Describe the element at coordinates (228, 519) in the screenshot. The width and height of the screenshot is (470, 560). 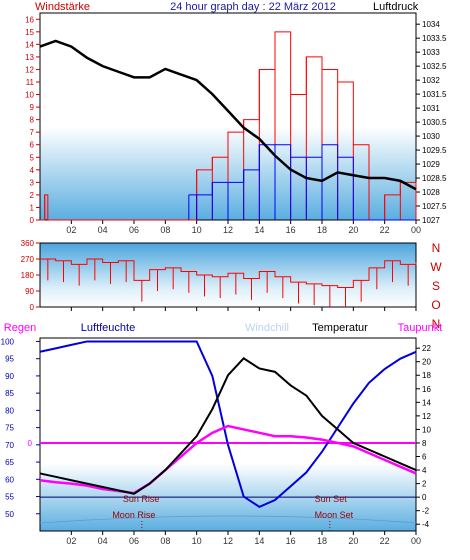
I see `moon-arc` at that location.